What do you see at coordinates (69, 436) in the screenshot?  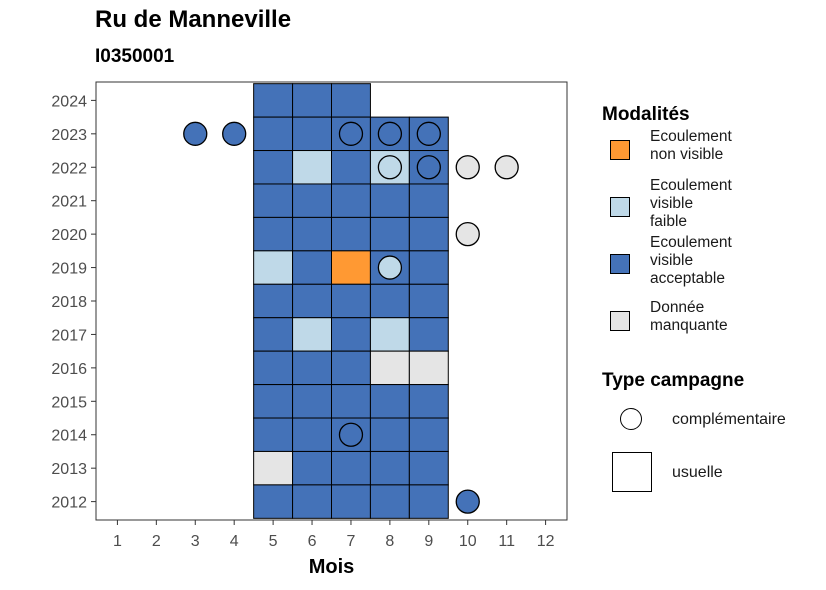 I see `y-tick-label: 2014` at bounding box center [69, 436].